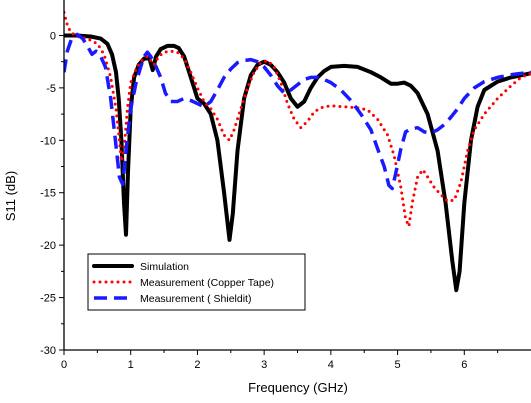  Describe the element at coordinates (164, 267) in the screenshot. I see `legend-label-1: Simulation` at that location.